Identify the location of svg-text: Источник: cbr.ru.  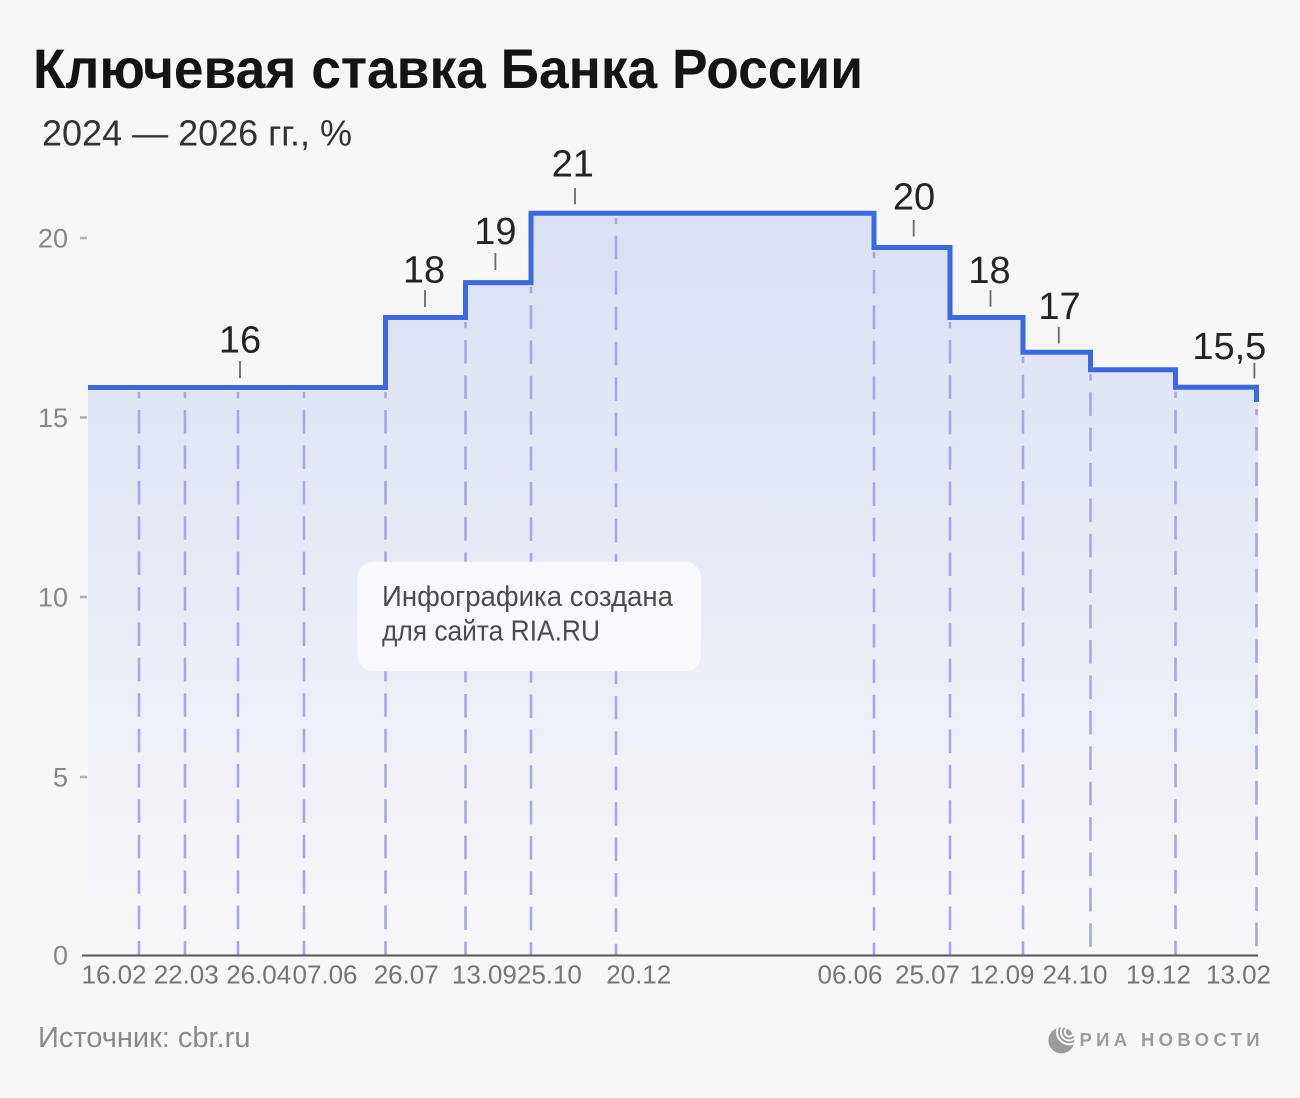
(144, 1038).